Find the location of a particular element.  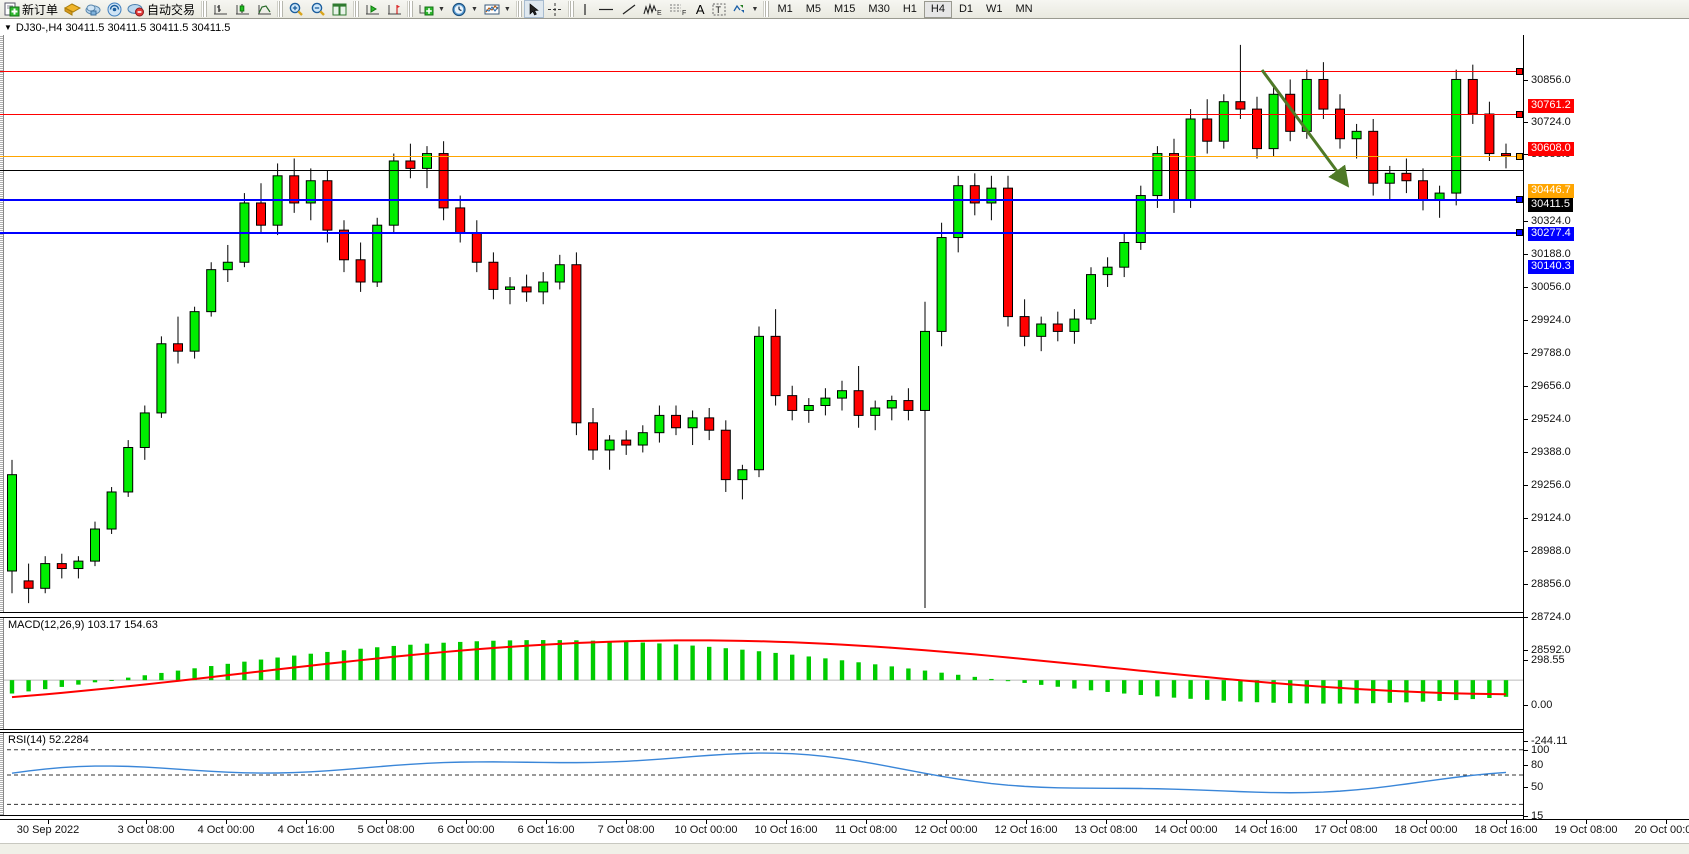

vertical-line-button is located at coordinates (585, 9).